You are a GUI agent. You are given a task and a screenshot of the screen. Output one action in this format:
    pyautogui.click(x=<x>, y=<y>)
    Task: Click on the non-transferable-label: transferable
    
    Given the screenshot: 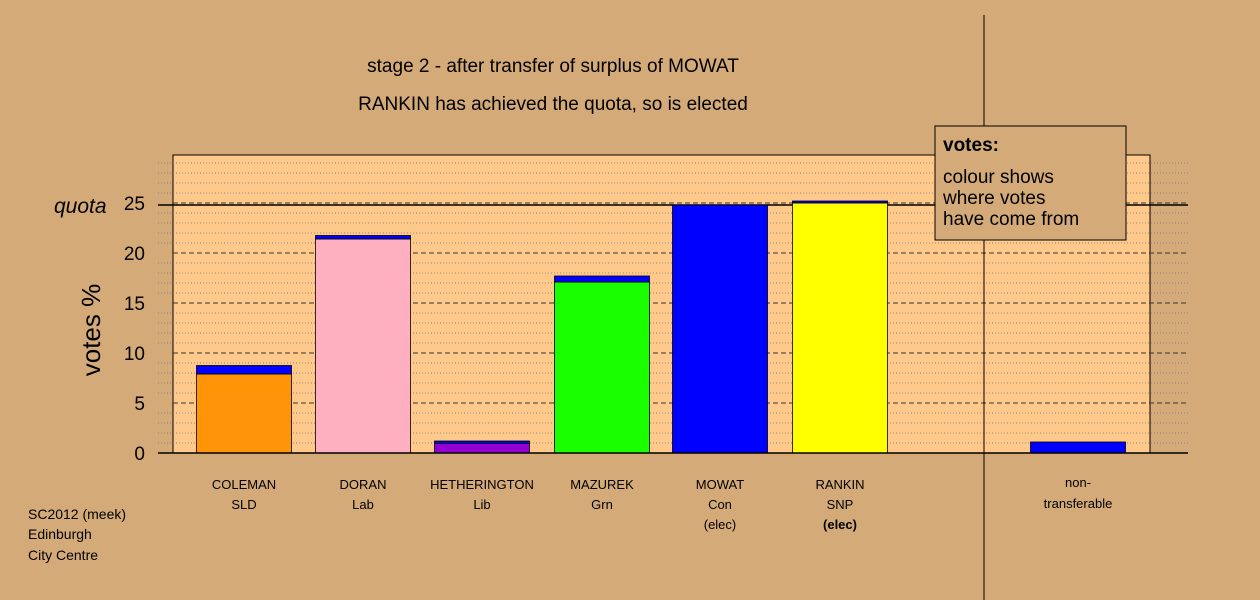 What is the action you would take?
    pyautogui.click(x=1078, y=503)
    